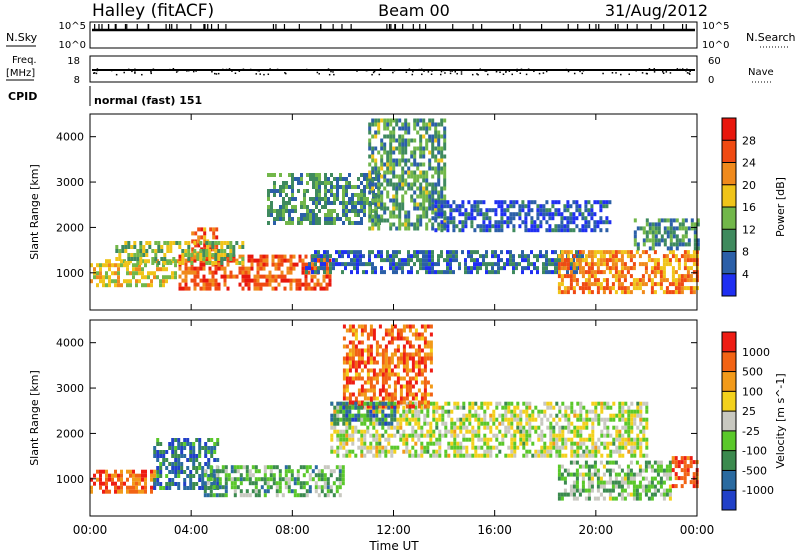  I want to click on colorbar-segment, so click(729, 362).